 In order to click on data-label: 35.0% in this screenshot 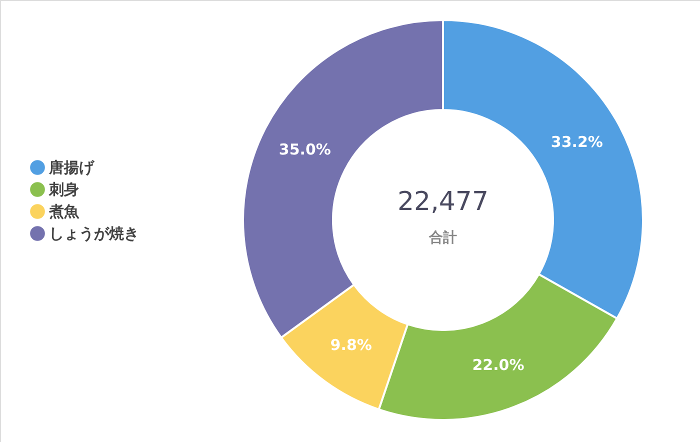, I will do `click(304, 149)`.